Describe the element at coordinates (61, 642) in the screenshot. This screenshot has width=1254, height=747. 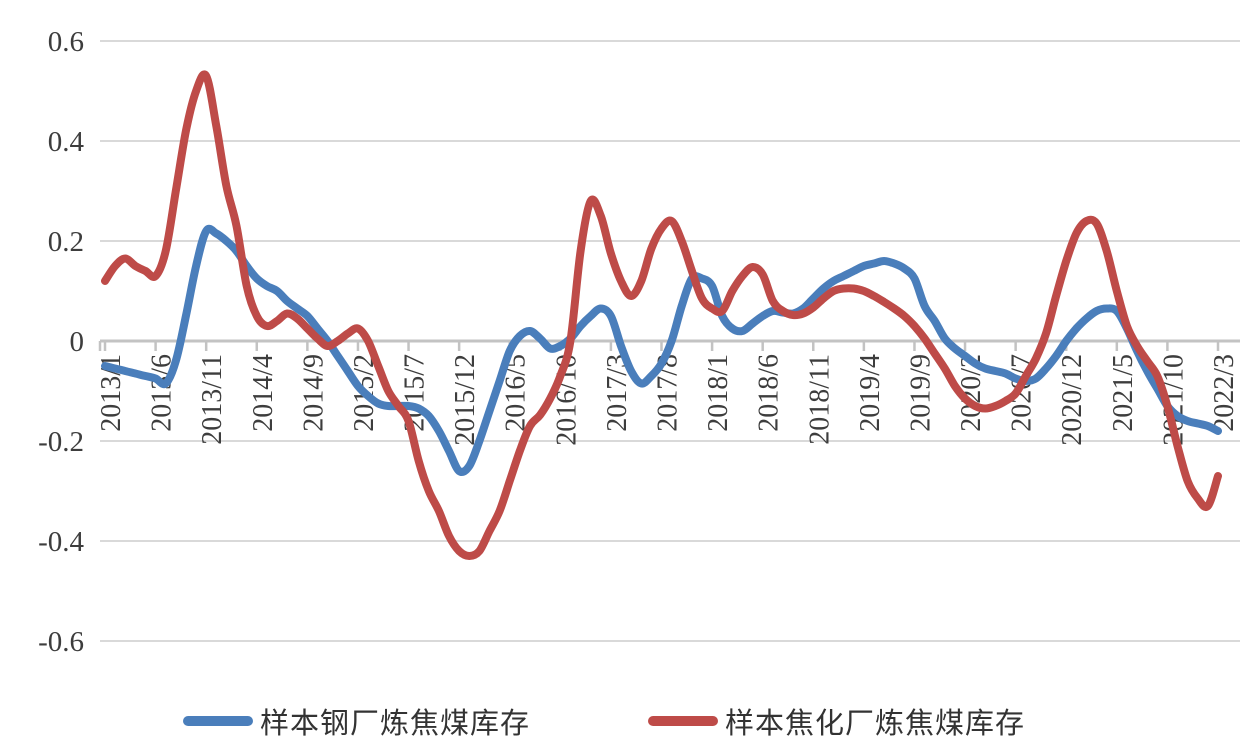
I see `y-tick-label: -0.6` at that location.